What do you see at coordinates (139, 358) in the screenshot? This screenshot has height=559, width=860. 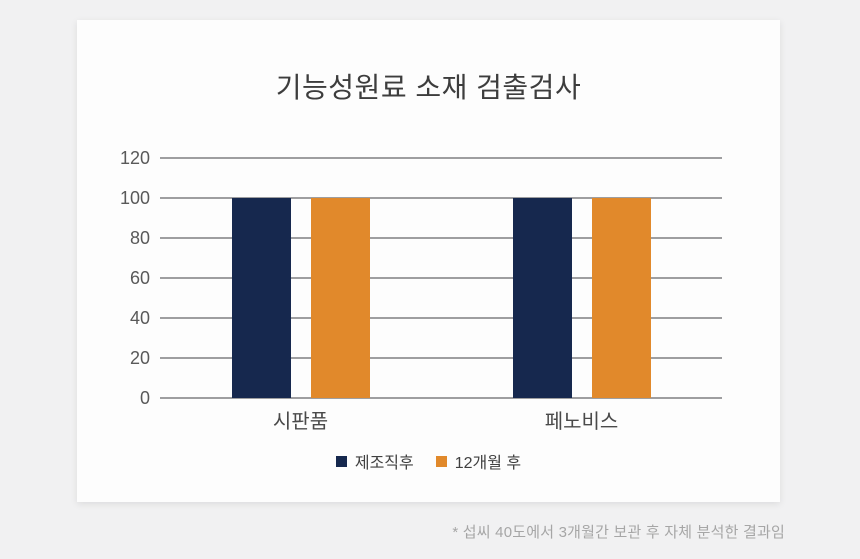 I see `y-tick-label-20: 20` at bounding box center [139, 358].